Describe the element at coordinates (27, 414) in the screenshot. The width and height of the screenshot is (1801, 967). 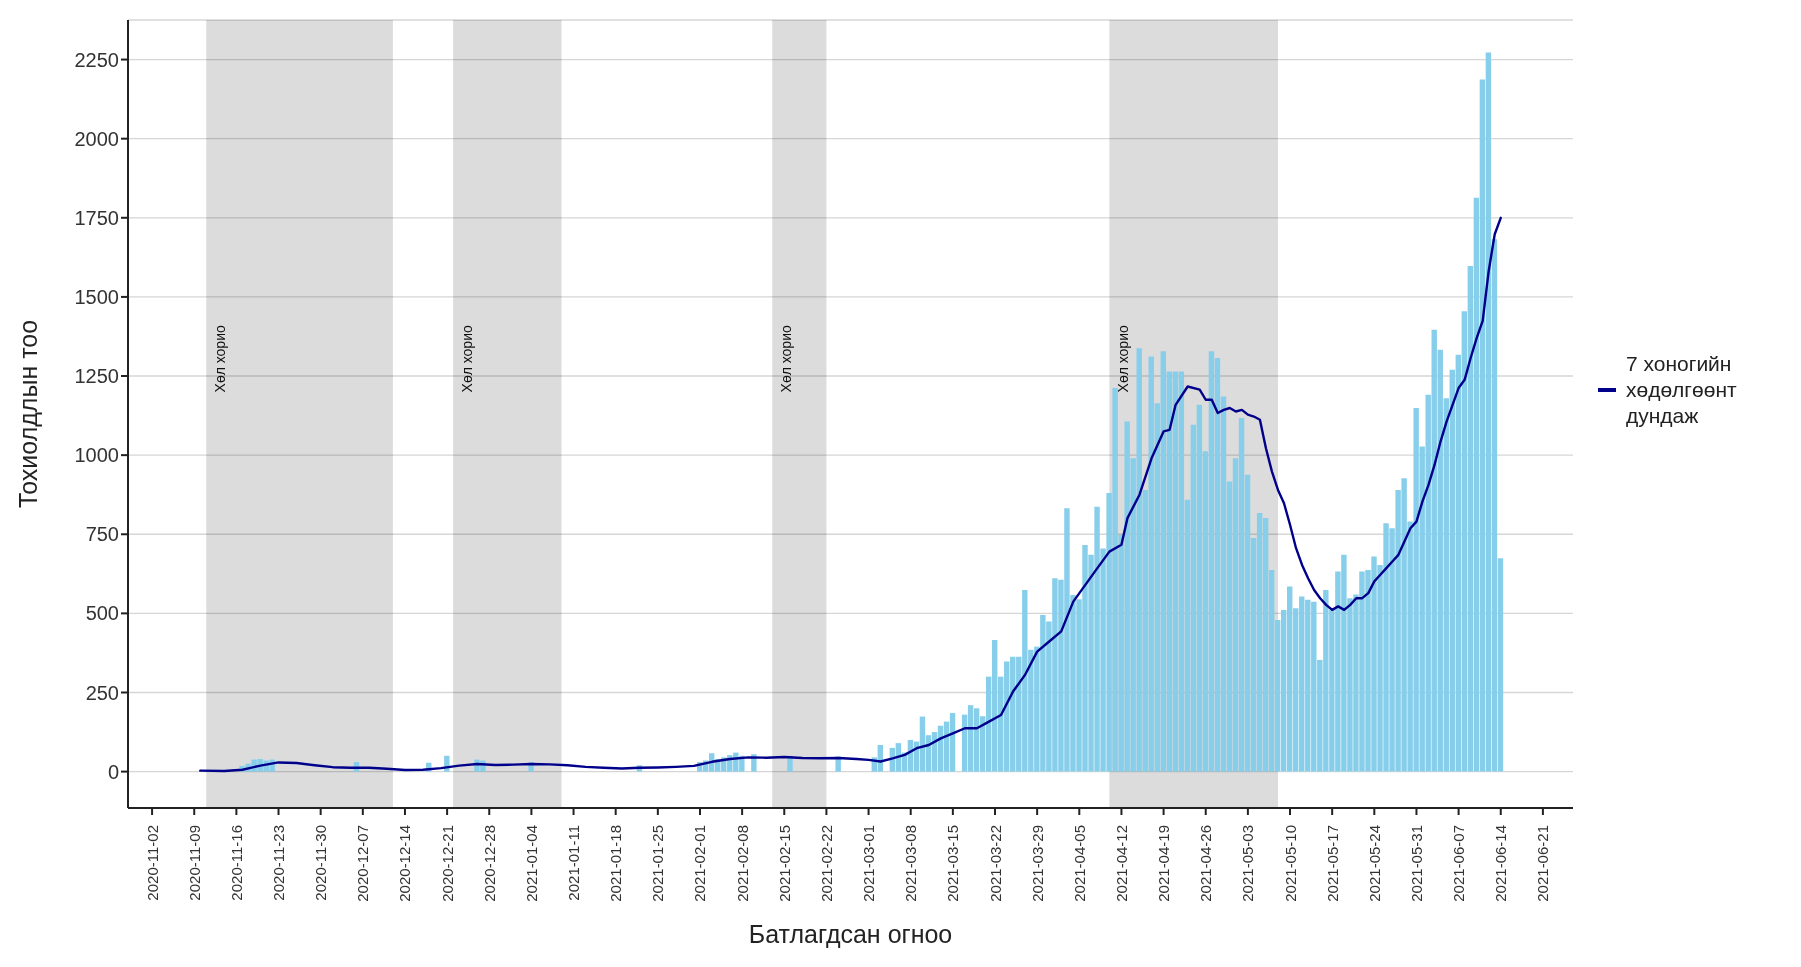
I see `y-axis-title: Тохиолдлын тоо` at that location.